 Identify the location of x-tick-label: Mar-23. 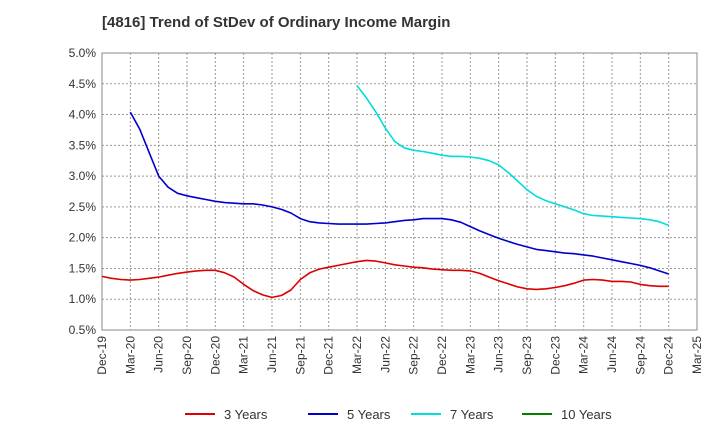
(470, 355).